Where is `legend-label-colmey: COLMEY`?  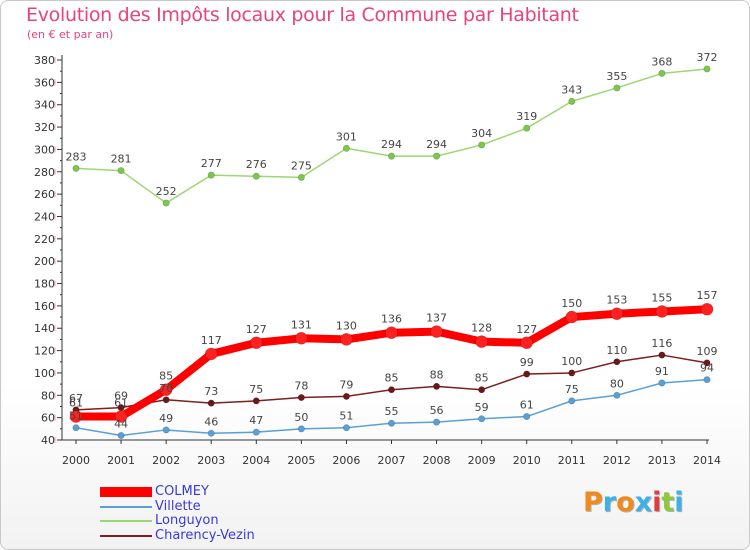 legend-label-colmey: COLMEY is located at coordinates (182, 491).